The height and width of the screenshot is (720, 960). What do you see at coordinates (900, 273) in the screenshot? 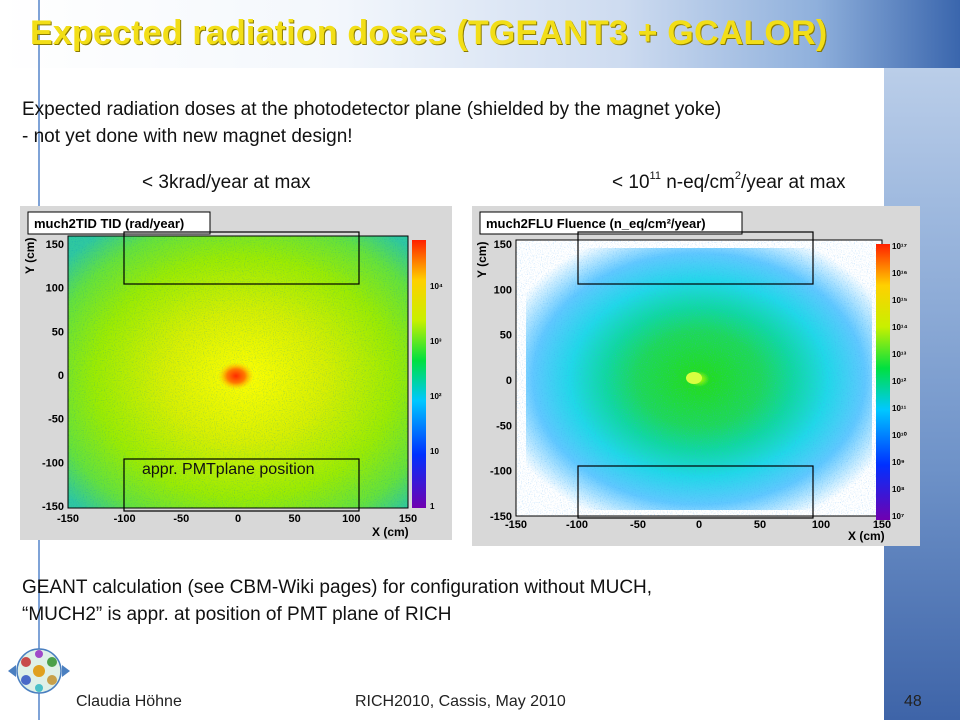
I see `palette-label: 10¹⁶` at bounding box center [900, 273].